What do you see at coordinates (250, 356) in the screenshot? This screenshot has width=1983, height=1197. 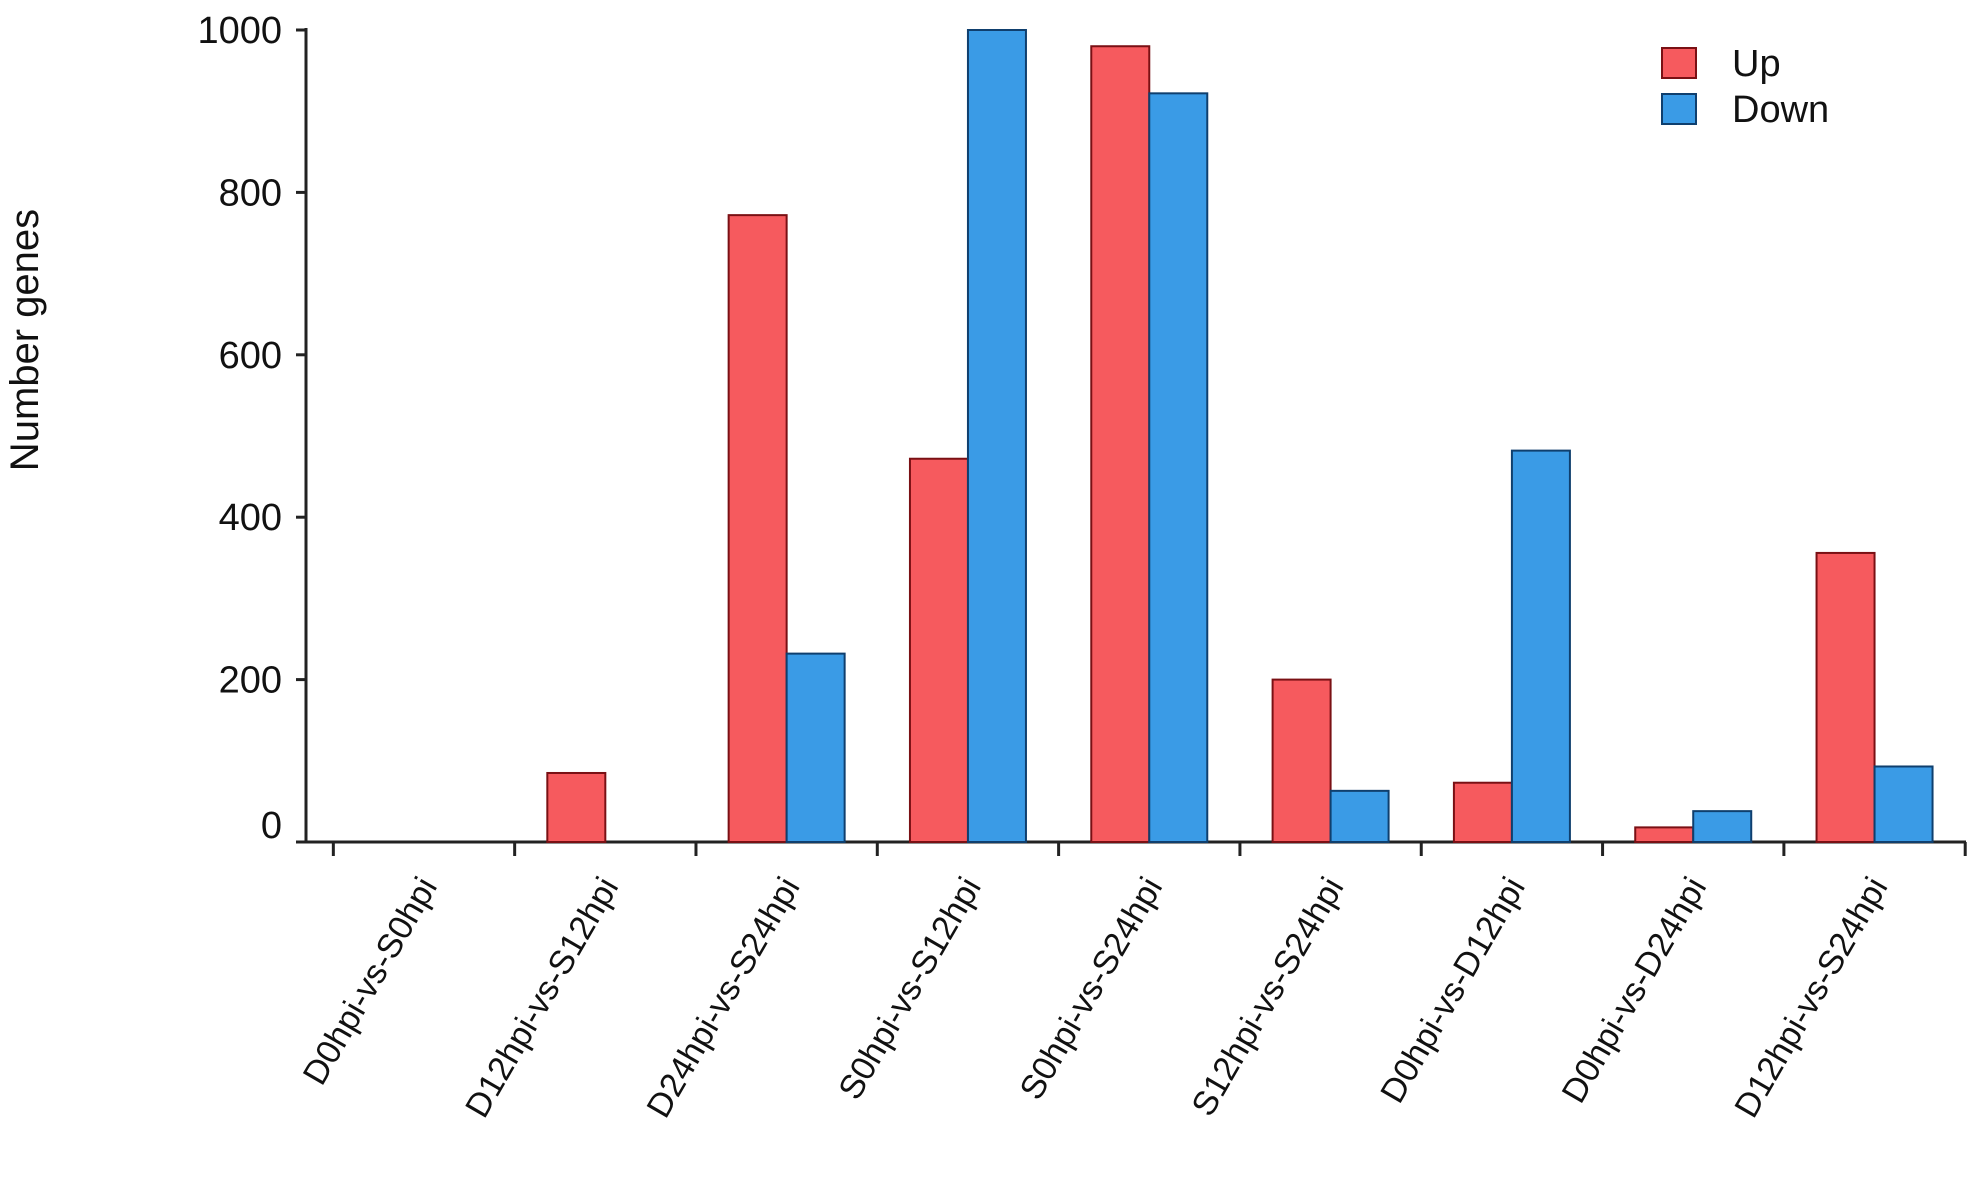 I see `y-tick-label: 600` at bounding box center [250, 356].